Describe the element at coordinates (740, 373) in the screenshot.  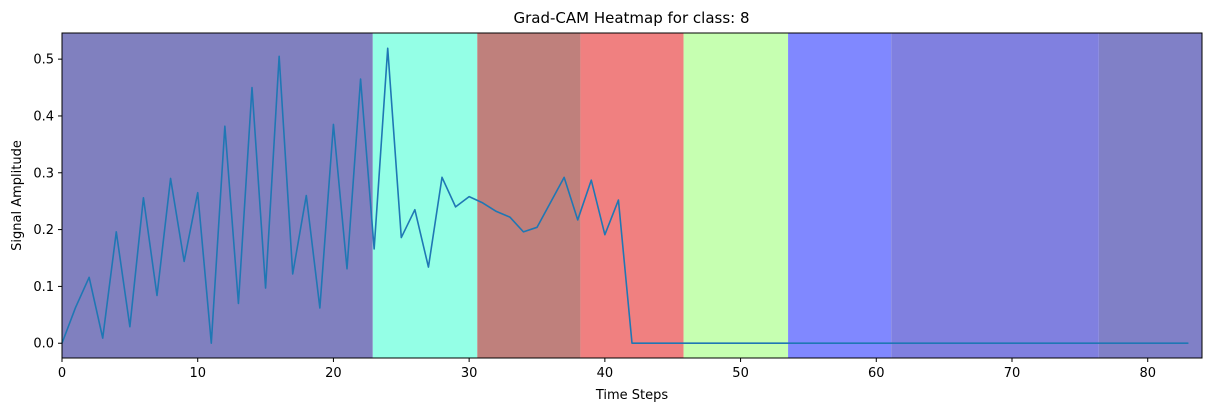
I see `x-tick-label: 50` at that location.